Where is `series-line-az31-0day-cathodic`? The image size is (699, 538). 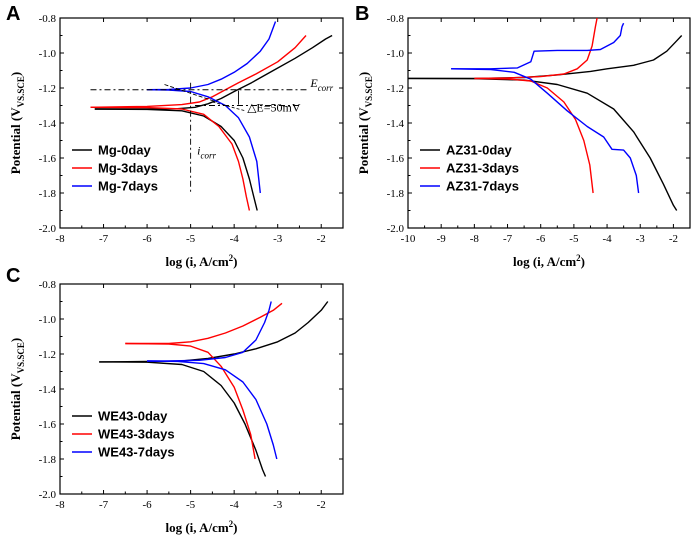
series-line-az31-0day-cathodic is located at coordinates (542, 144).